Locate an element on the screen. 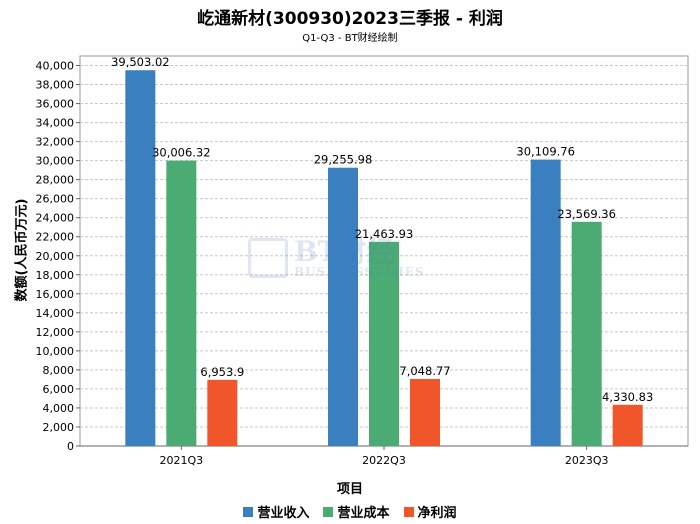 Image resolution: width=700 pixels, height=524 pixels. legend-label-revenue: 营业收入 is located at coordinates (283, 513).